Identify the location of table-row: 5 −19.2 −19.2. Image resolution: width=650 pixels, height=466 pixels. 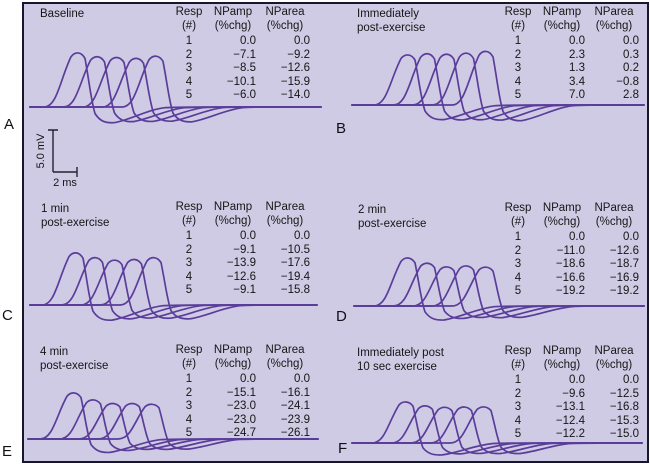
(570, 292).